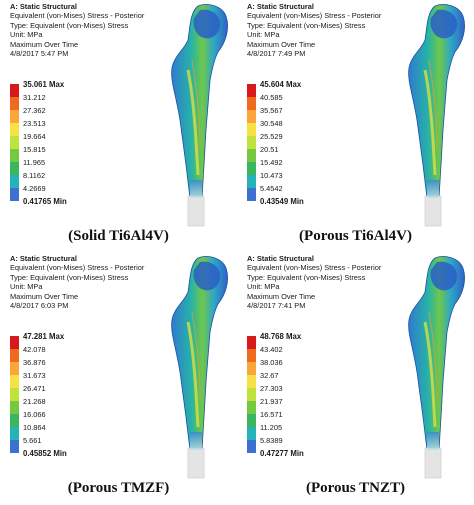 The image size is (474, 505). Describe the element at coordinates (34, 175) in the screenshot. I see `legend-value: 8.1162` at that location.